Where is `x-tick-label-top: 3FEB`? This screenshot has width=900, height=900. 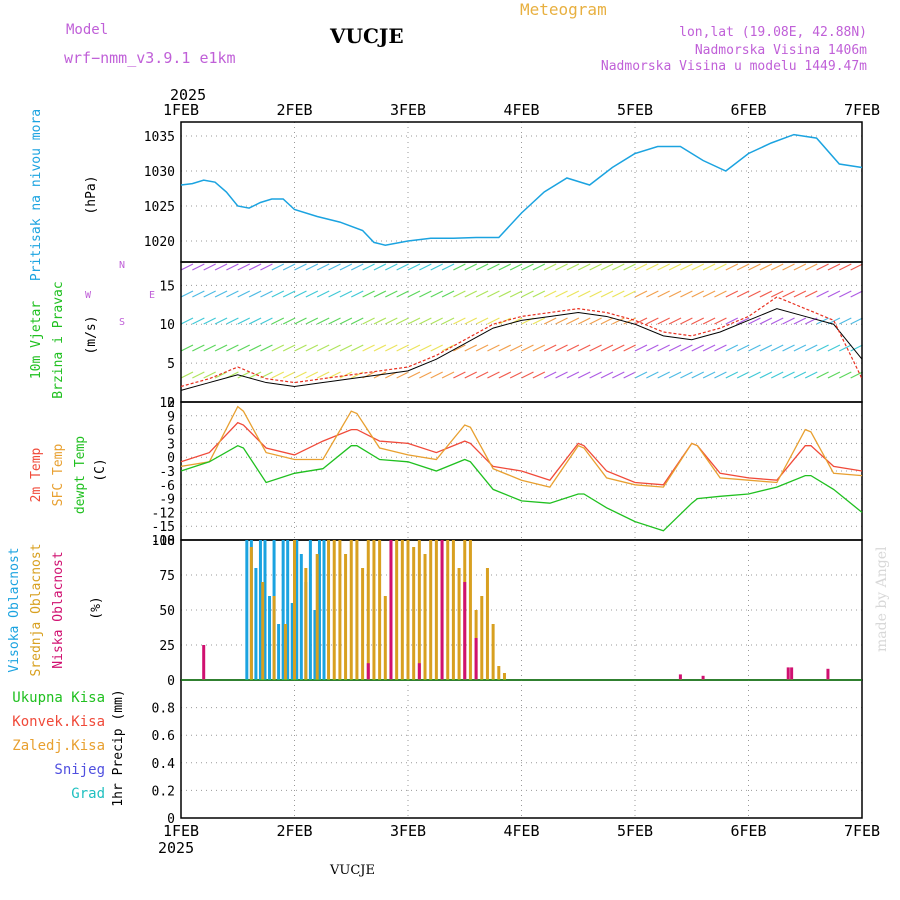 x-tick-label-top: 3FEB is located at coordinates (408, 110).